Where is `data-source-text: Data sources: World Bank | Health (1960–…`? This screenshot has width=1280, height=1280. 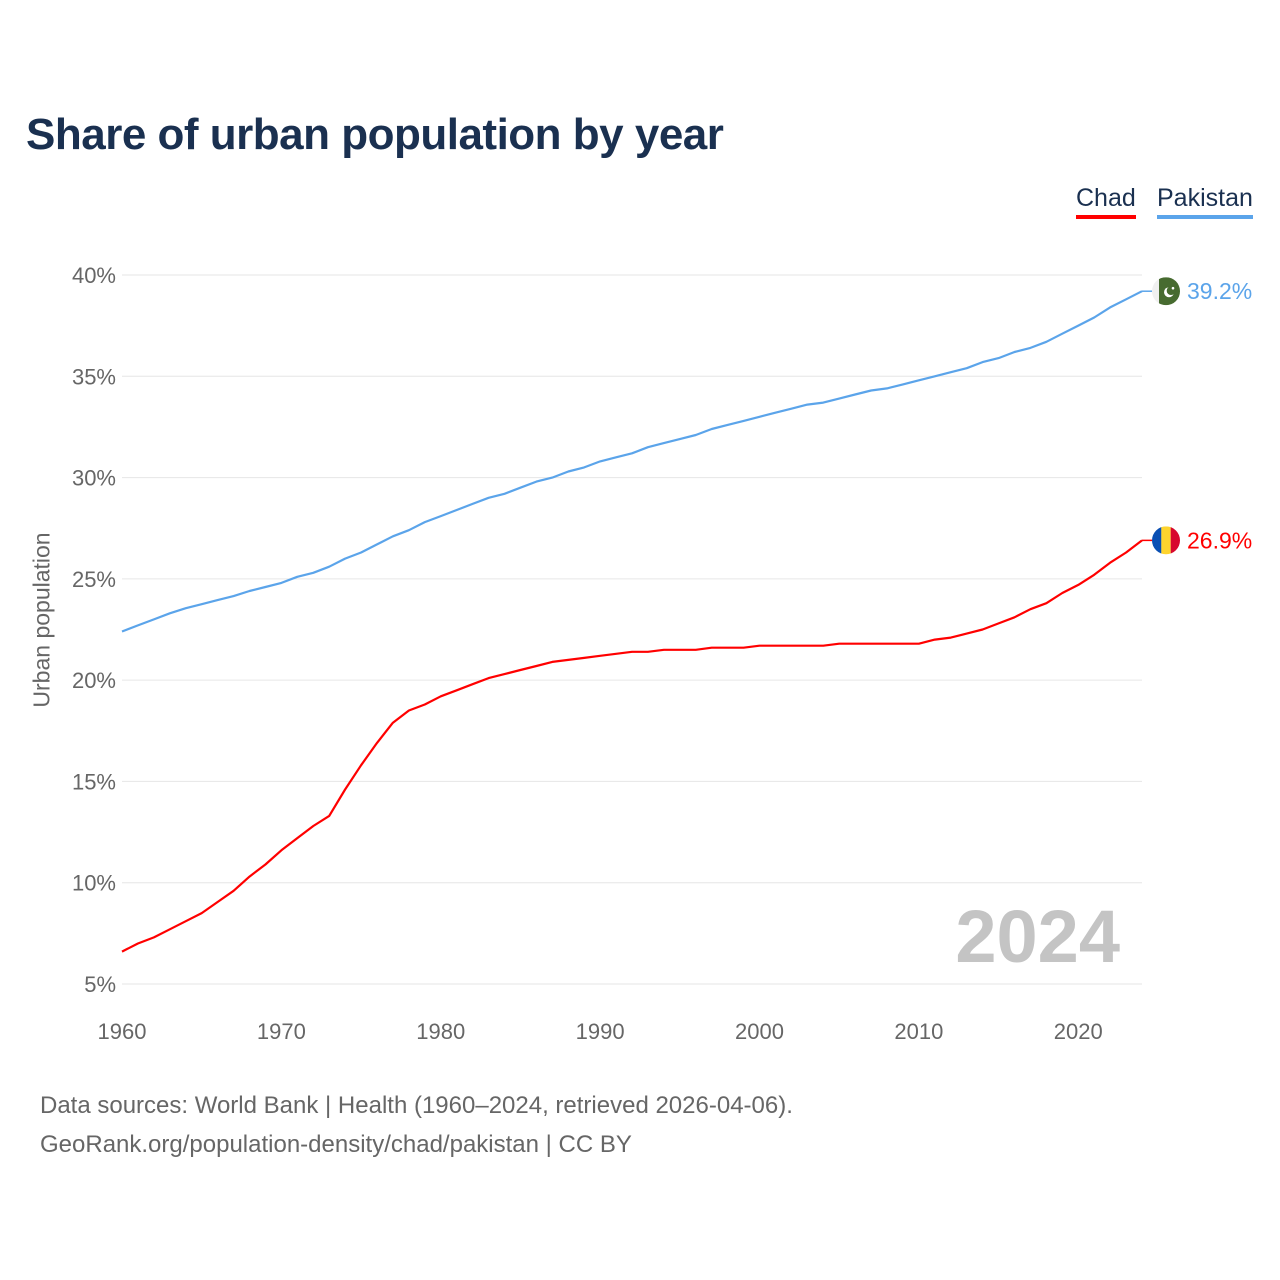
data-source-text: Data sources: World Bank | Health (1960–… is located at coordinates (416, 1105).